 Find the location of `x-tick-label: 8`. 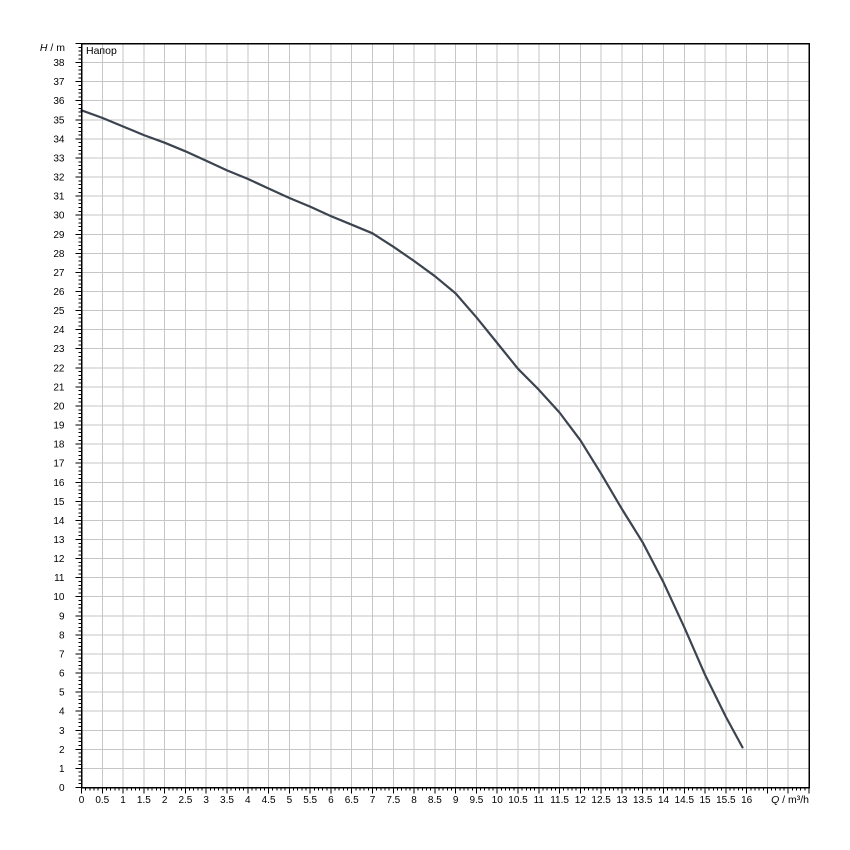

x-tick-label: 8 is located at coordinates (414, 800).